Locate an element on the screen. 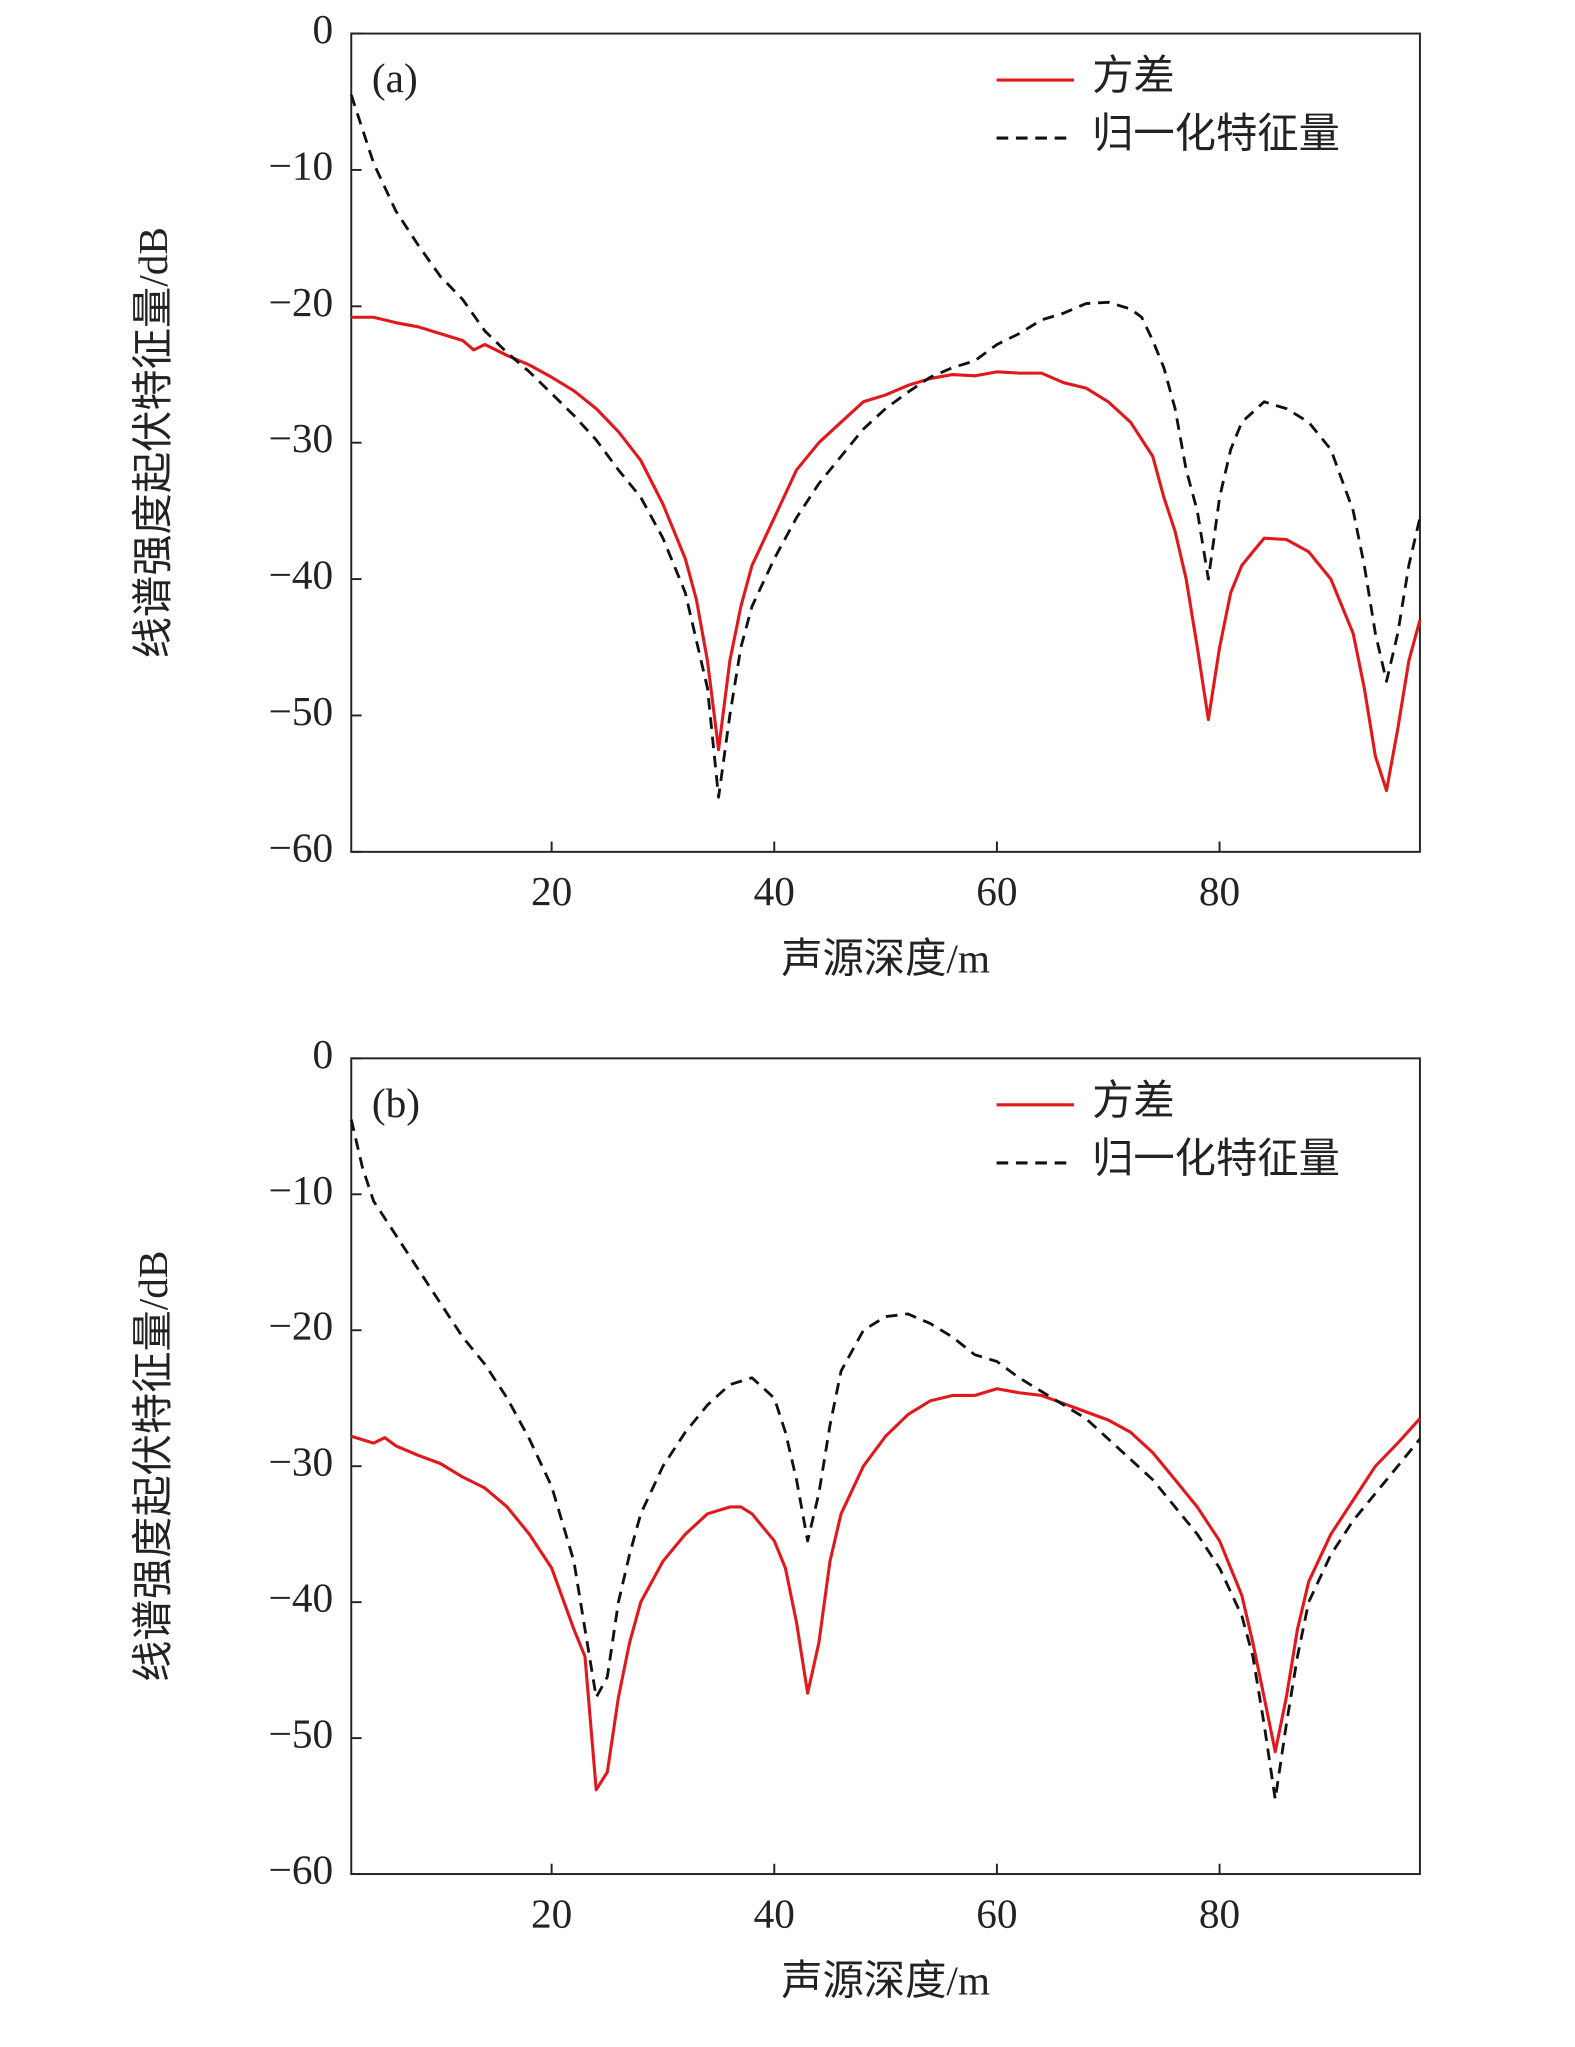 This screenshot has height=2047, width=1575. panel-label: (b) is located at coordinates (396, 1103).